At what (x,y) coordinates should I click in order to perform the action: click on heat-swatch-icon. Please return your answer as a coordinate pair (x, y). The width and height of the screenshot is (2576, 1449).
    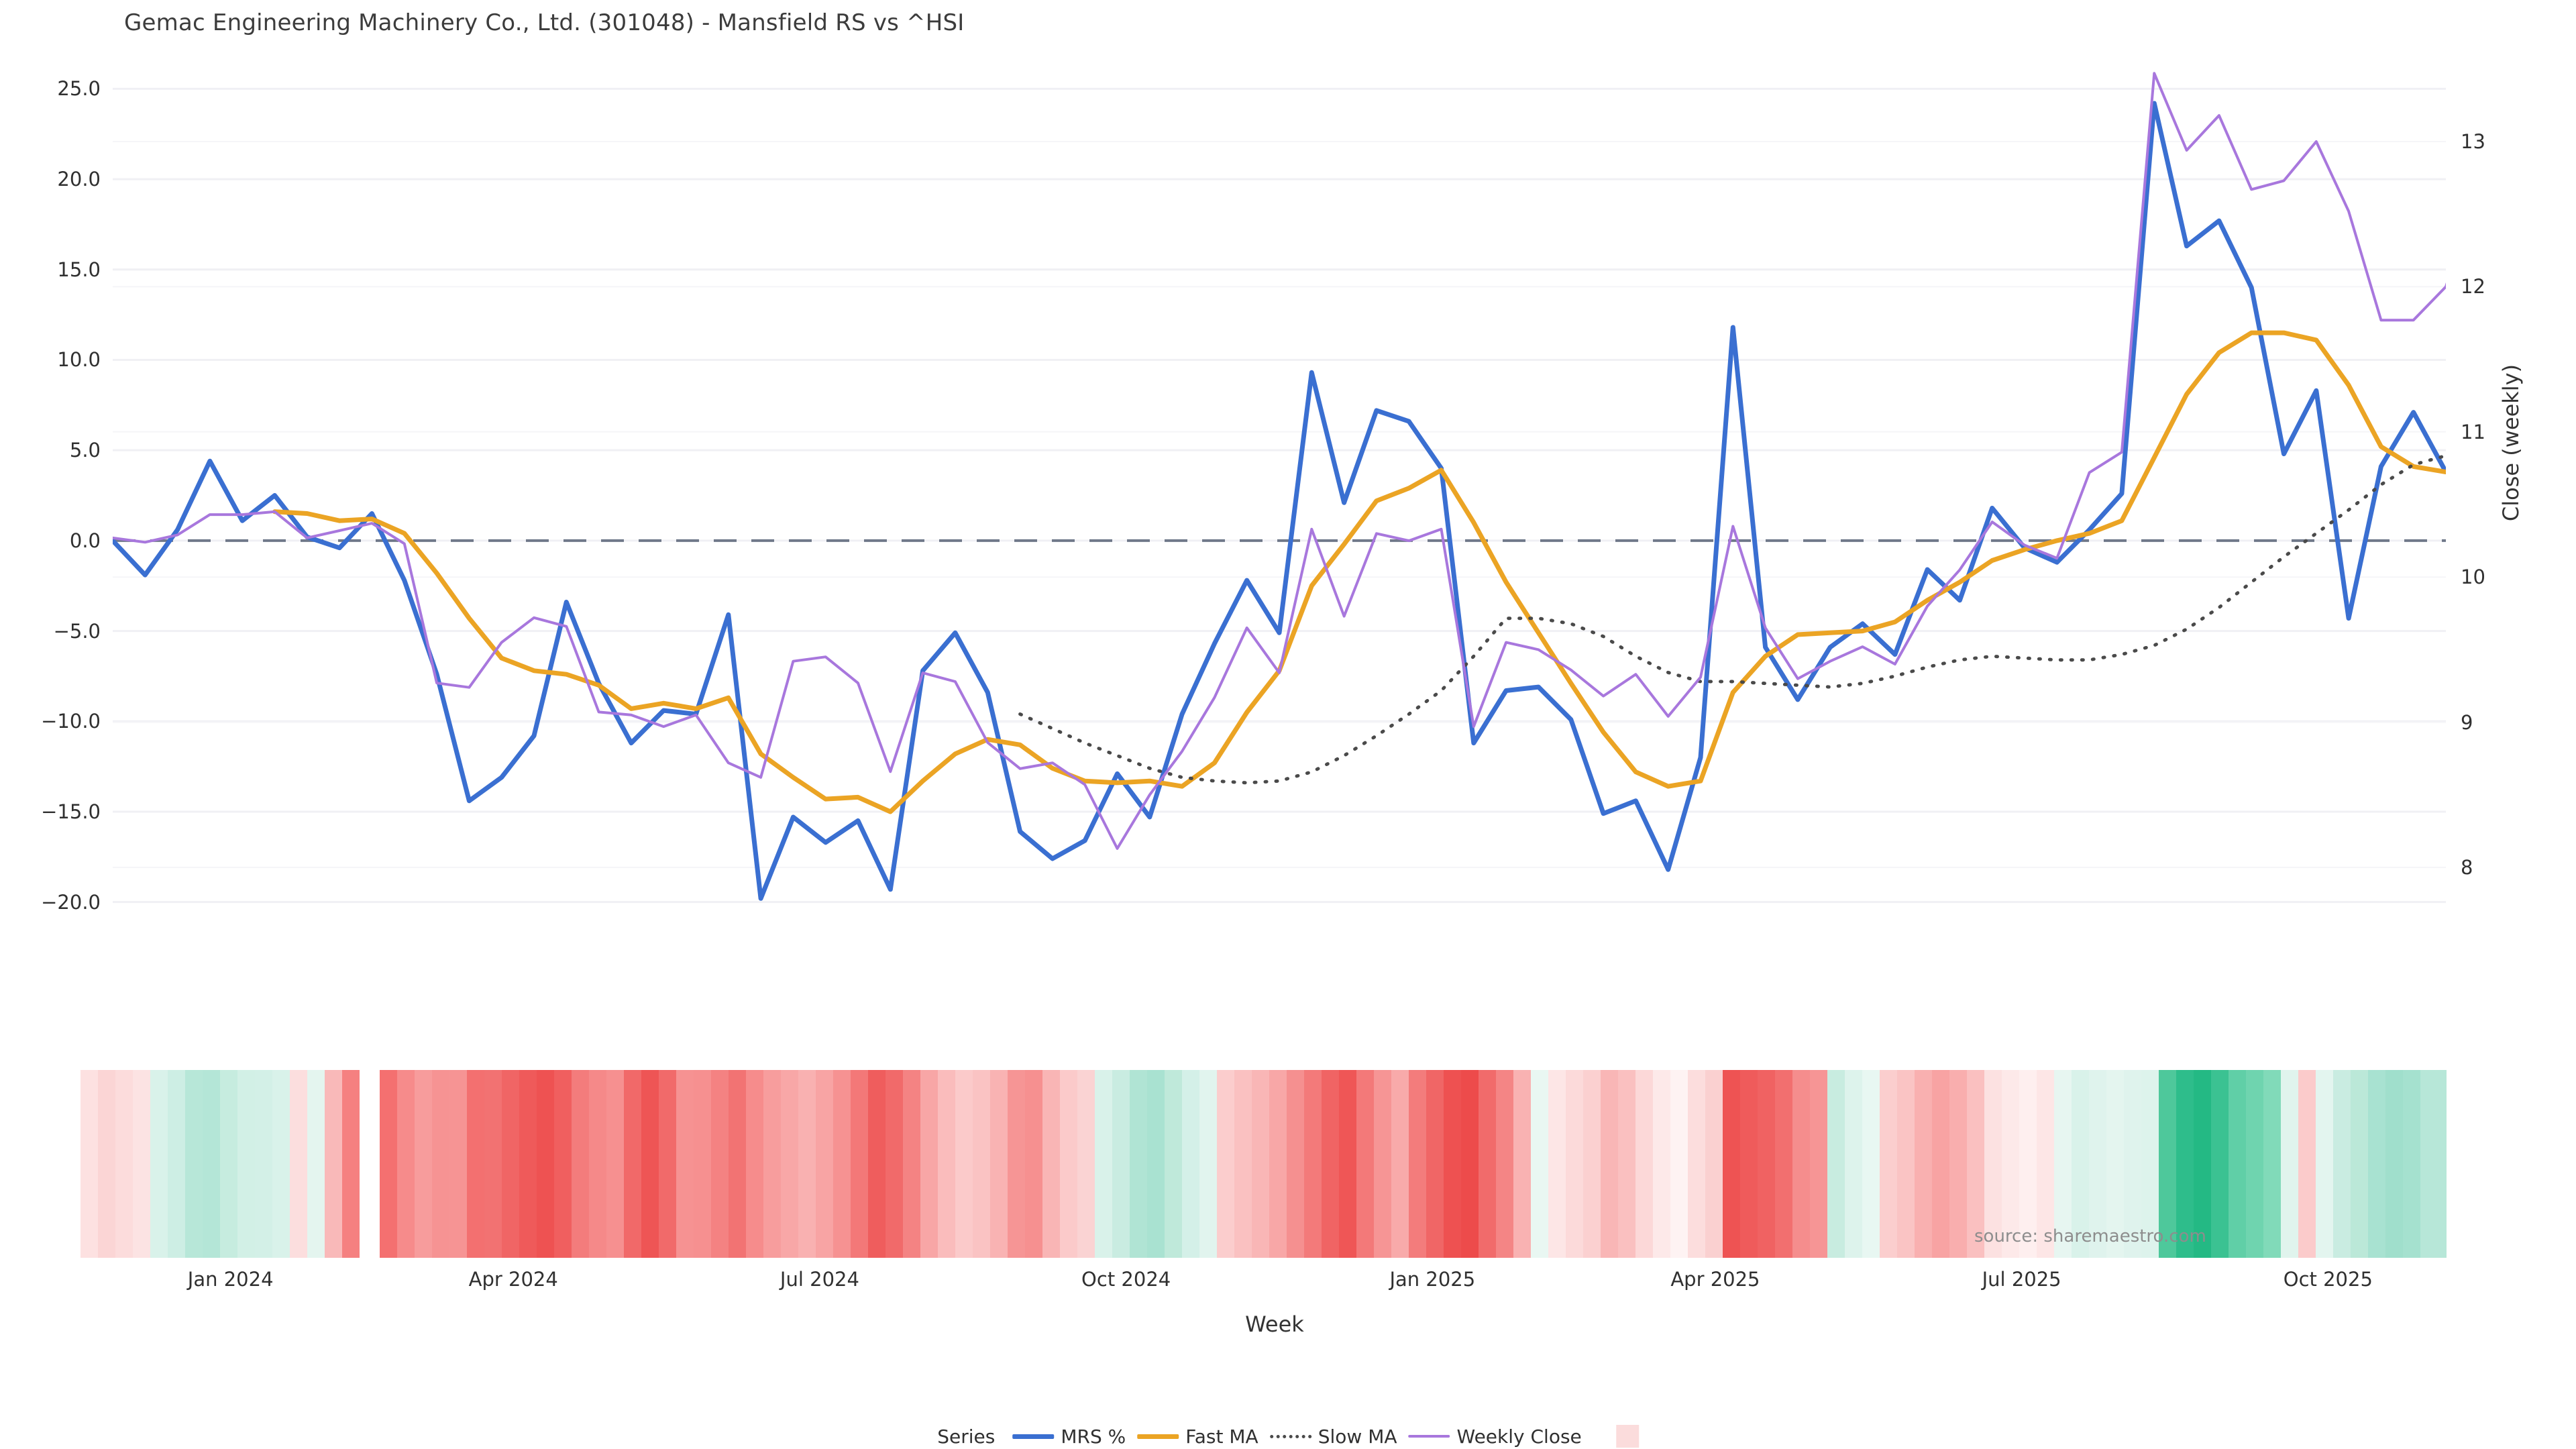
    Looking at the image, I should click on (1627, 1436).